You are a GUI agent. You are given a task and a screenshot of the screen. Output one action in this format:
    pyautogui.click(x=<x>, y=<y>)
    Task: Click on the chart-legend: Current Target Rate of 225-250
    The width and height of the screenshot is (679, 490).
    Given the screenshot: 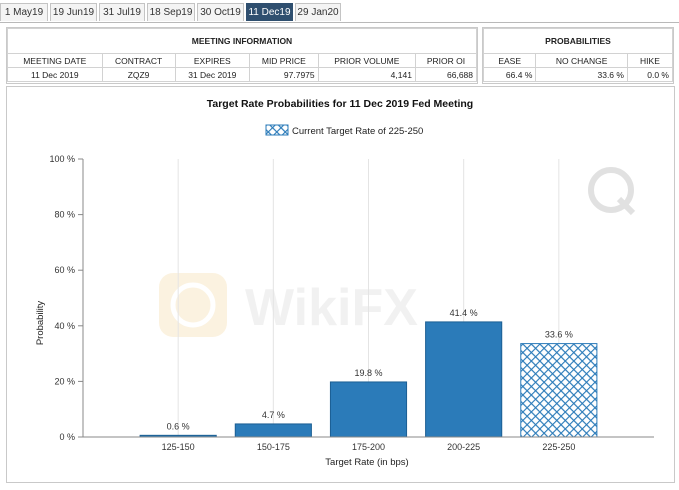 What is the action you would take?
    pyautogui.click(x=344, y=130)
    